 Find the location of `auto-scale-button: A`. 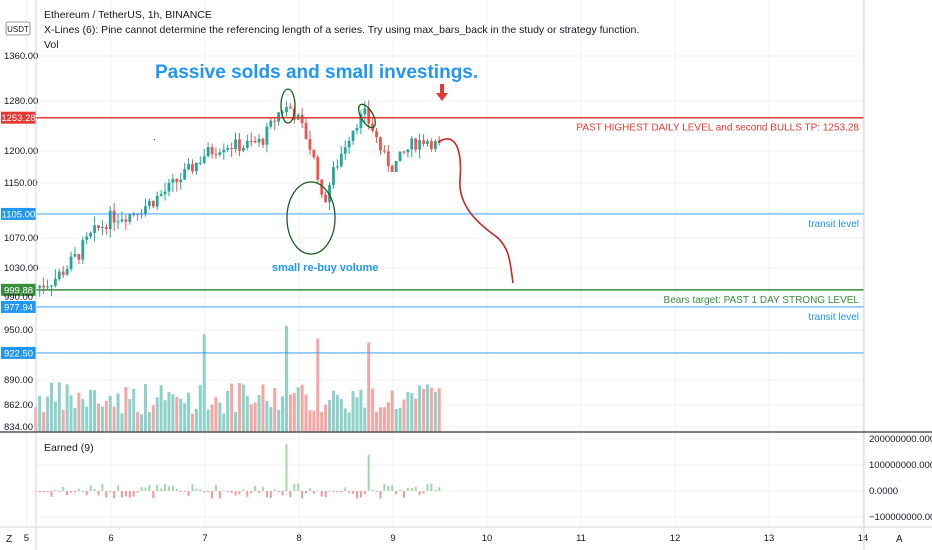

auto-scale-button: A is located at coordinates (899, 539).